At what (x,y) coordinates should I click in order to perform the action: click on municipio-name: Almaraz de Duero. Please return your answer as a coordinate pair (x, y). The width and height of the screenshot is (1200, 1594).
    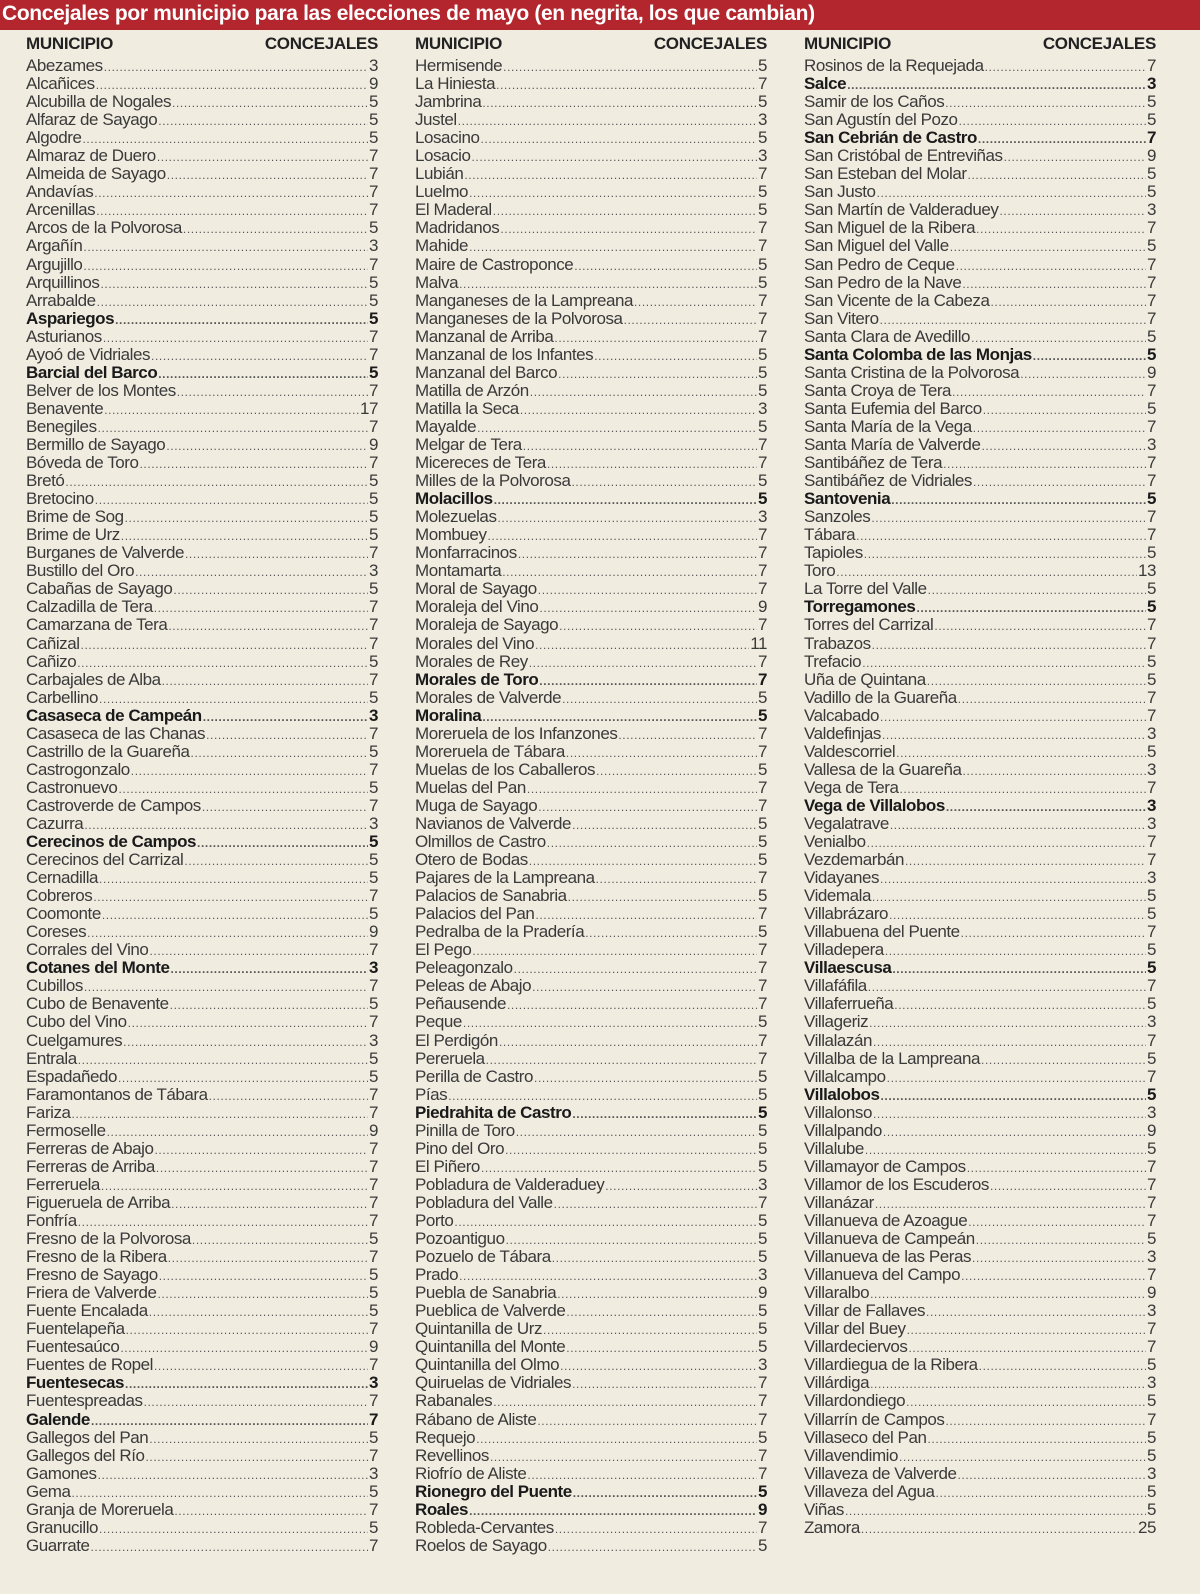
    Looking at the image, I should click on (91, 156).